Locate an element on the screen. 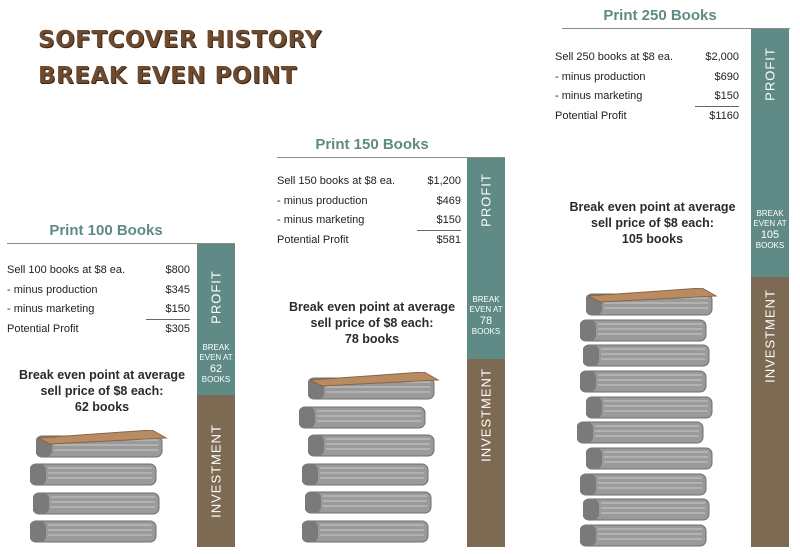 The width and height of the screenshot is (800, 554). ledger-amount: $1,200 is located at coordinates (444, 181).